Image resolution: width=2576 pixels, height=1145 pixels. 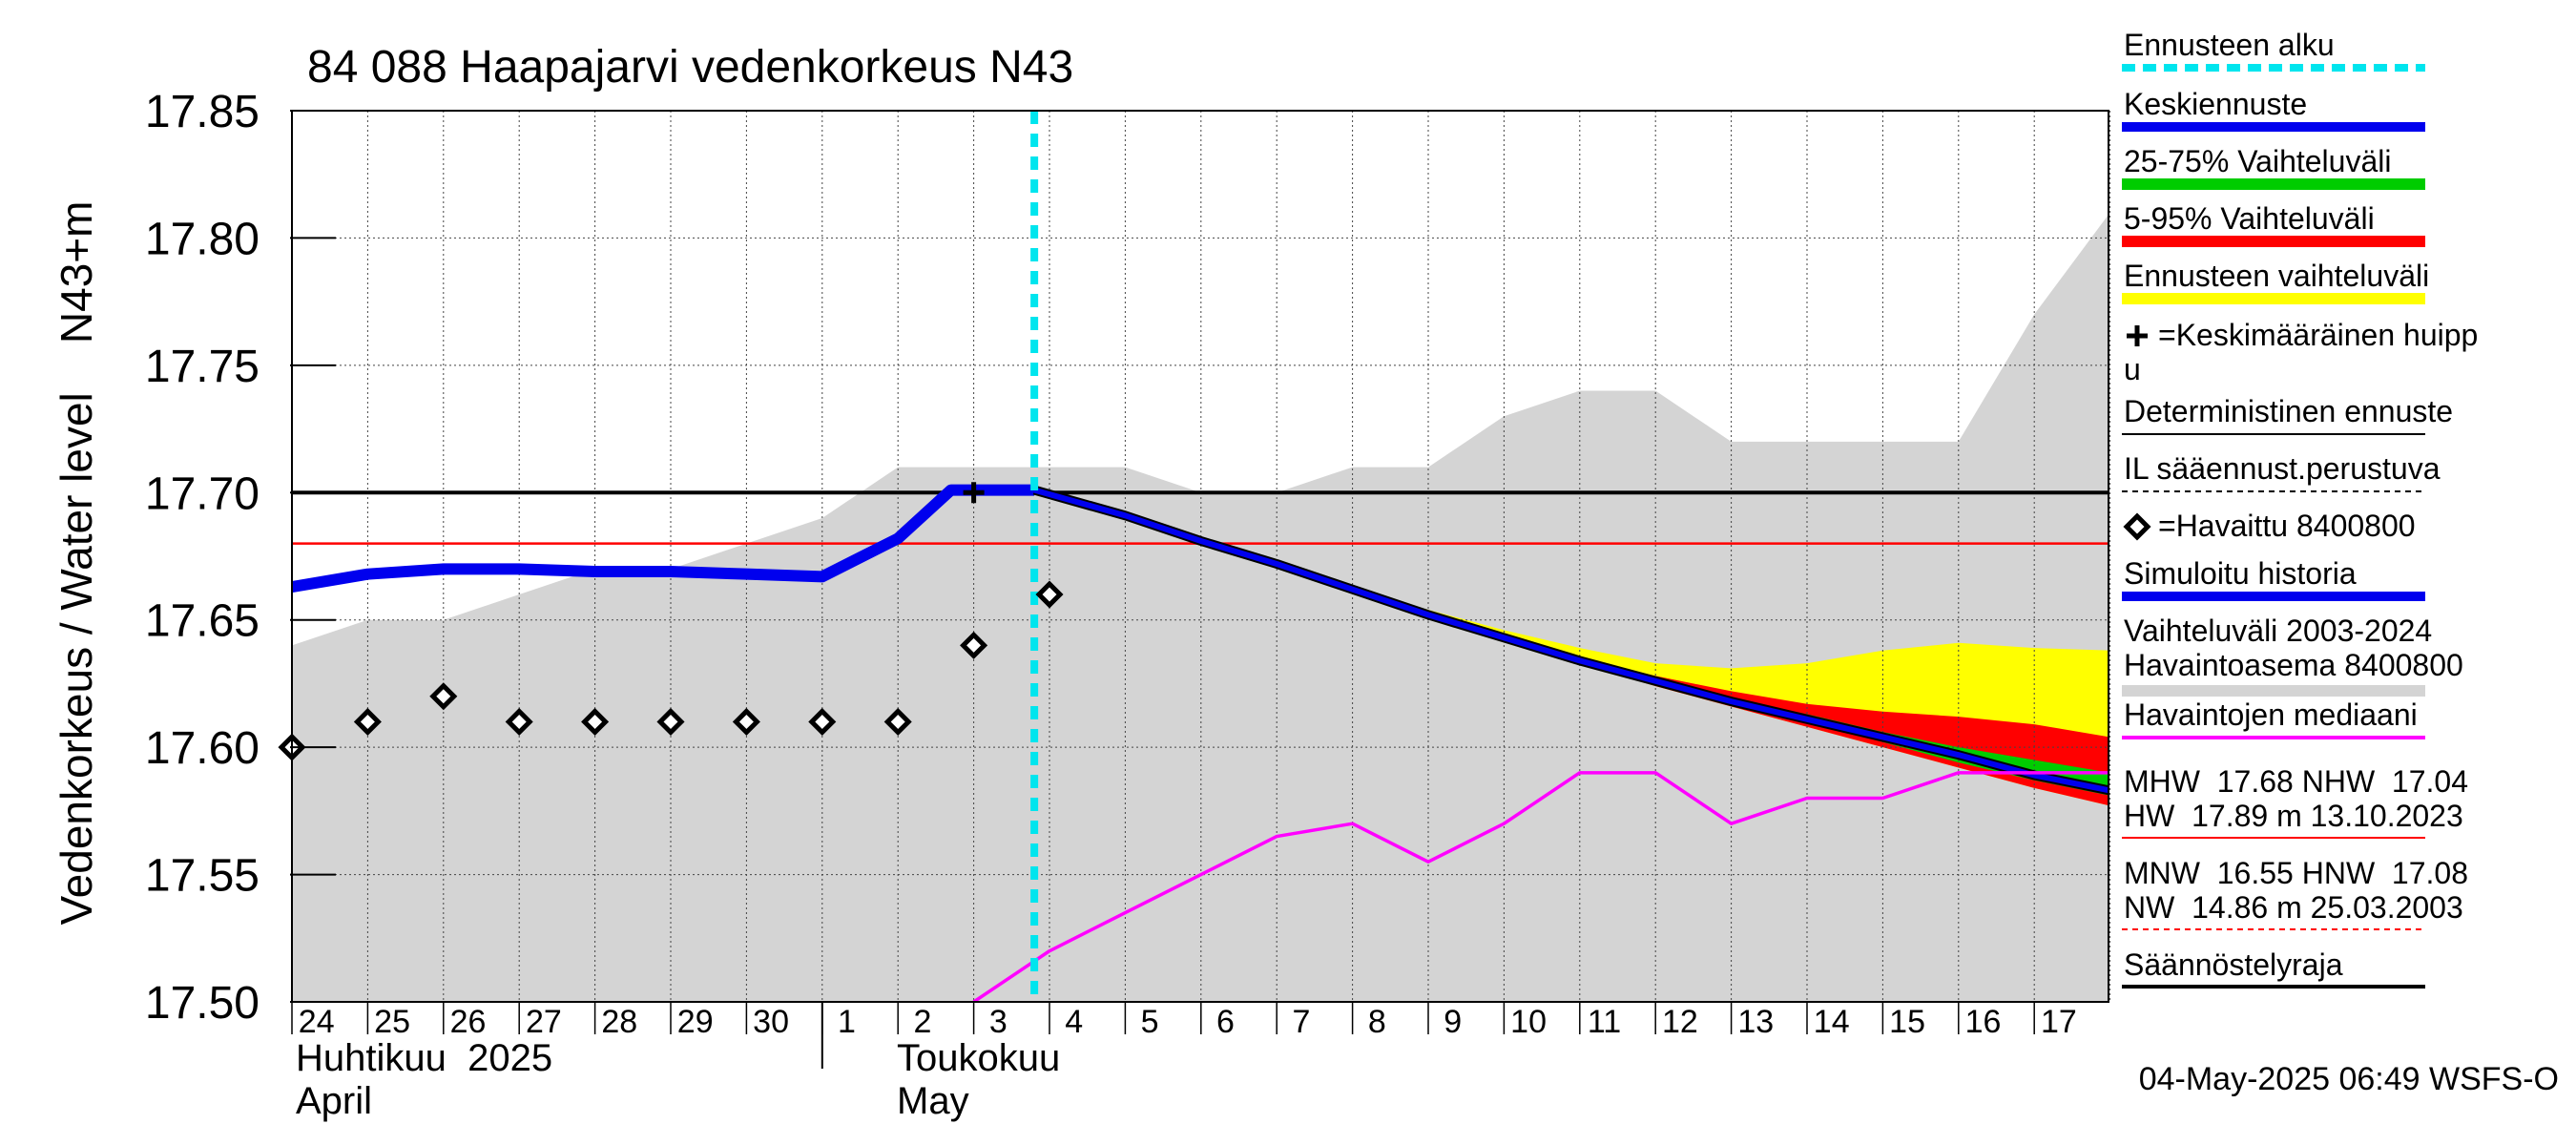 I want to click on chart-title: 84 088 Haapajarvi vedenkorkeus N43, so click(x=690, y=67).